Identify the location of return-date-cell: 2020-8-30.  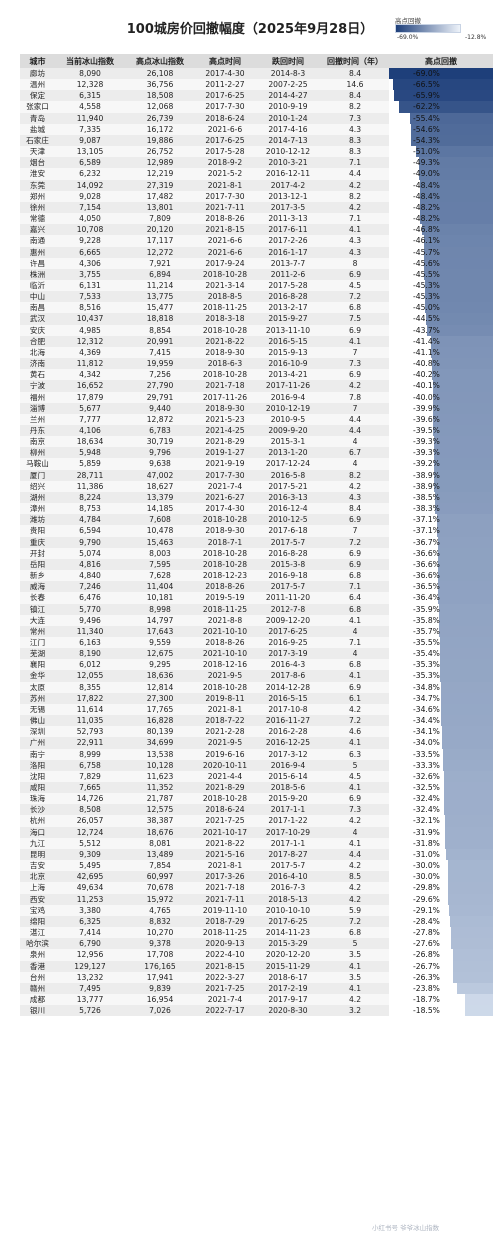
(288, 1011).